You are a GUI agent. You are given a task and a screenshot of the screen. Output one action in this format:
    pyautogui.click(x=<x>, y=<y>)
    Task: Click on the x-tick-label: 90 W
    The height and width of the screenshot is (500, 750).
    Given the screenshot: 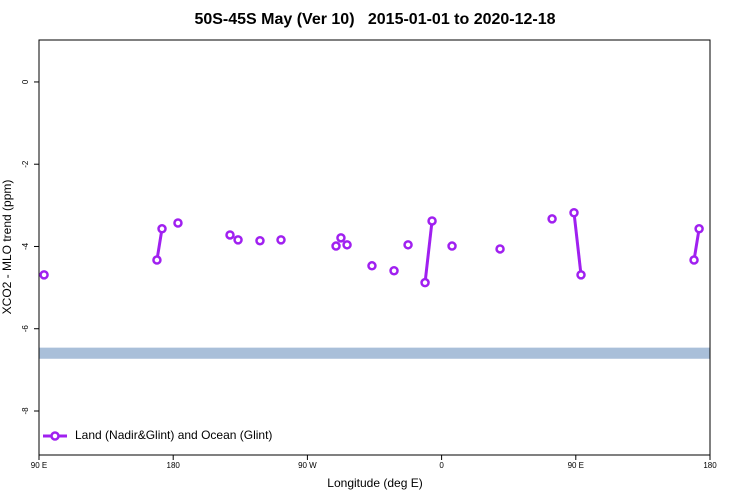 What is the action you would take?
    pyautogui.click(x=307, y=465)
    